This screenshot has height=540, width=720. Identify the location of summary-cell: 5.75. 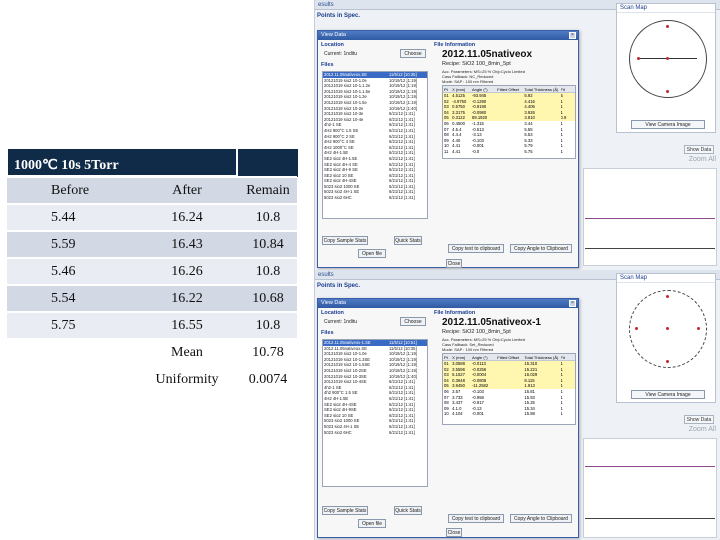
(63, 325).